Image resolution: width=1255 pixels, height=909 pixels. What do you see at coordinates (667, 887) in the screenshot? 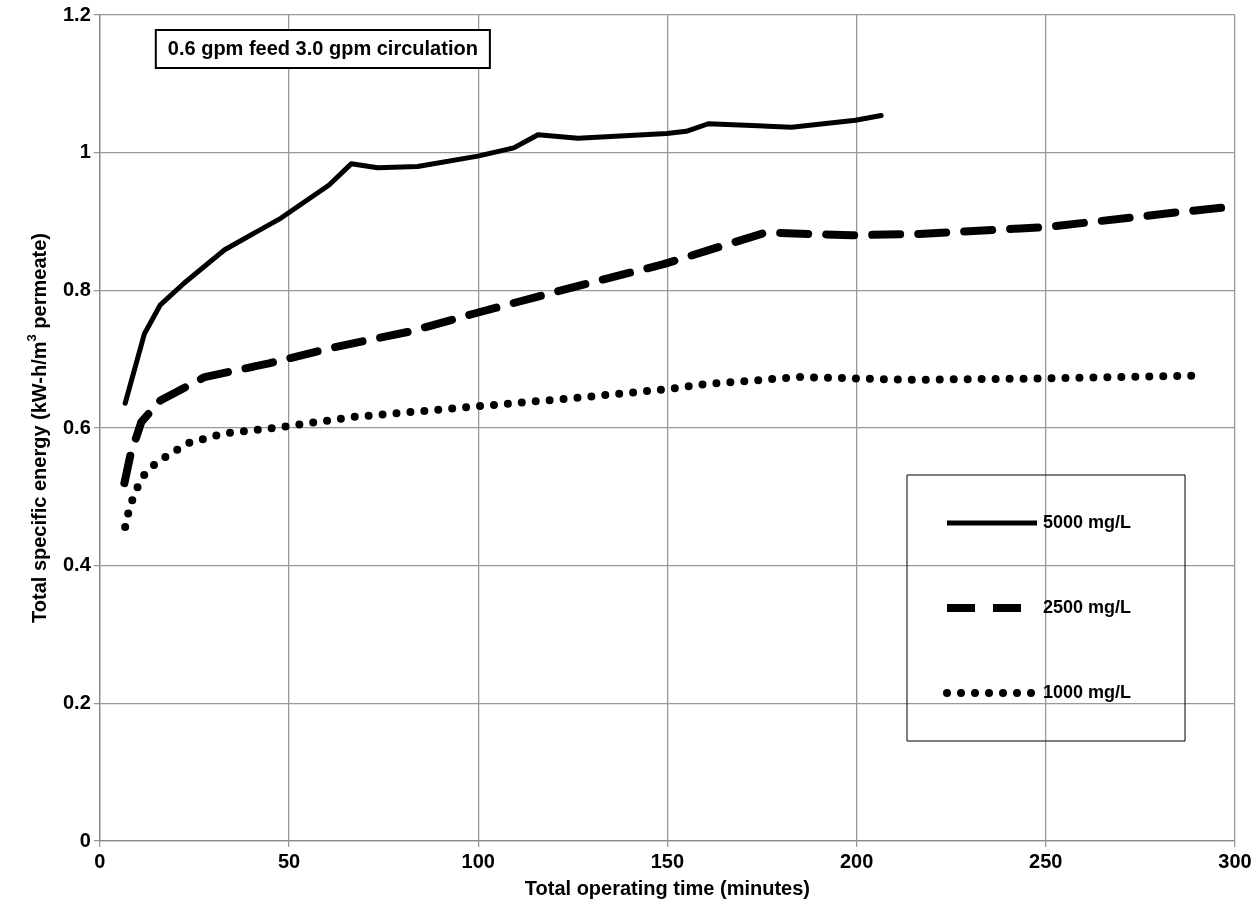
I see `x-axis-title: Total operating time (minutes)` at bounding box center [667, 887].